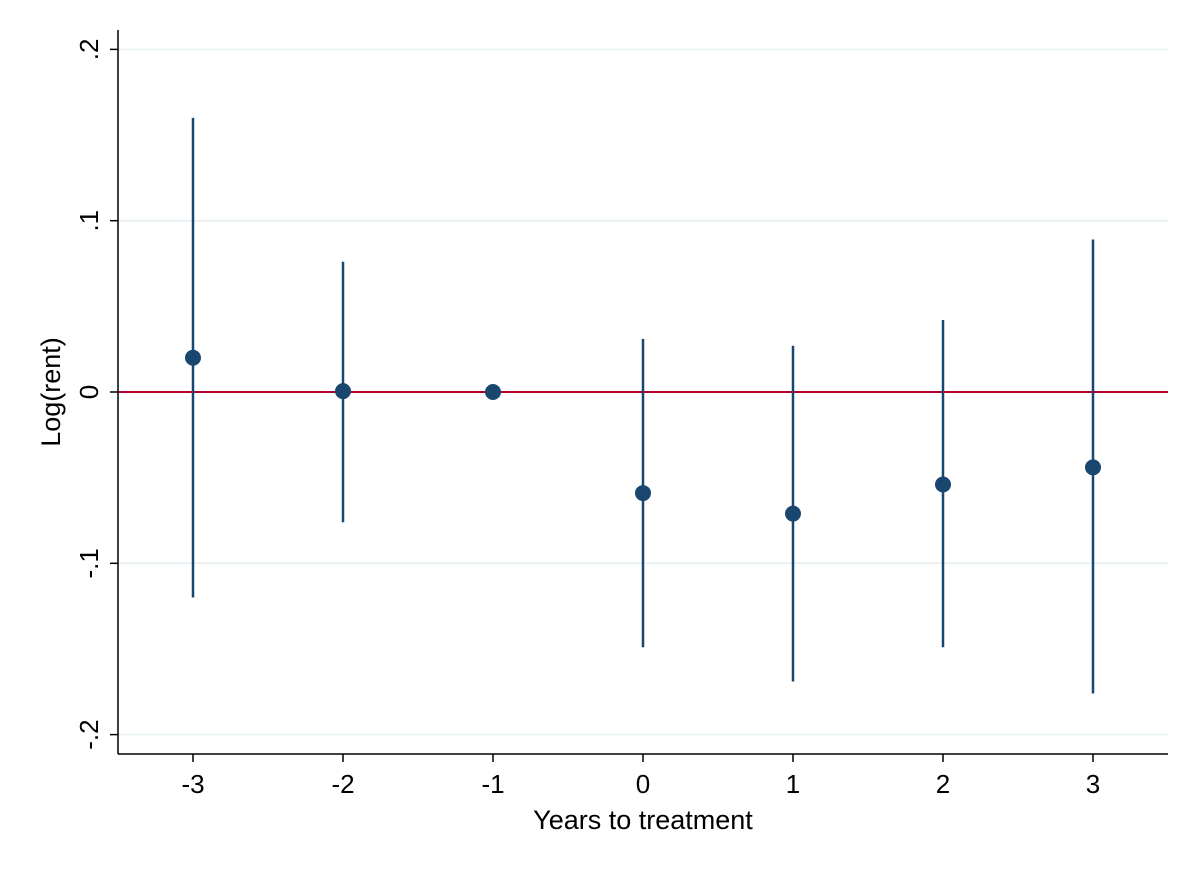 The width and height of the screenshot is (1200, 873). I want to click on x-tick-label: -3, so click(192, 784).